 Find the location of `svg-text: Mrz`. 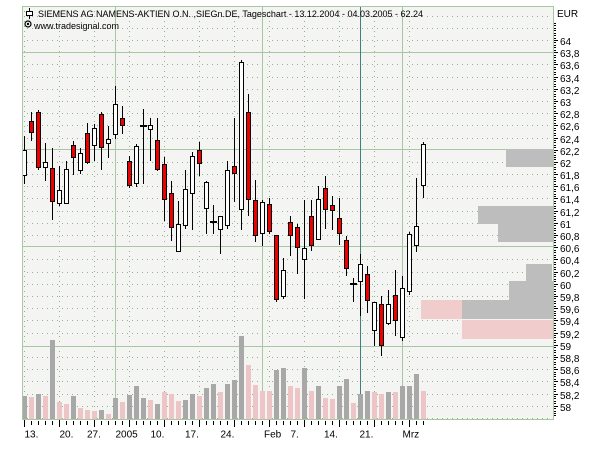

svg-text: Mrz is located at coordinates (411, 435).